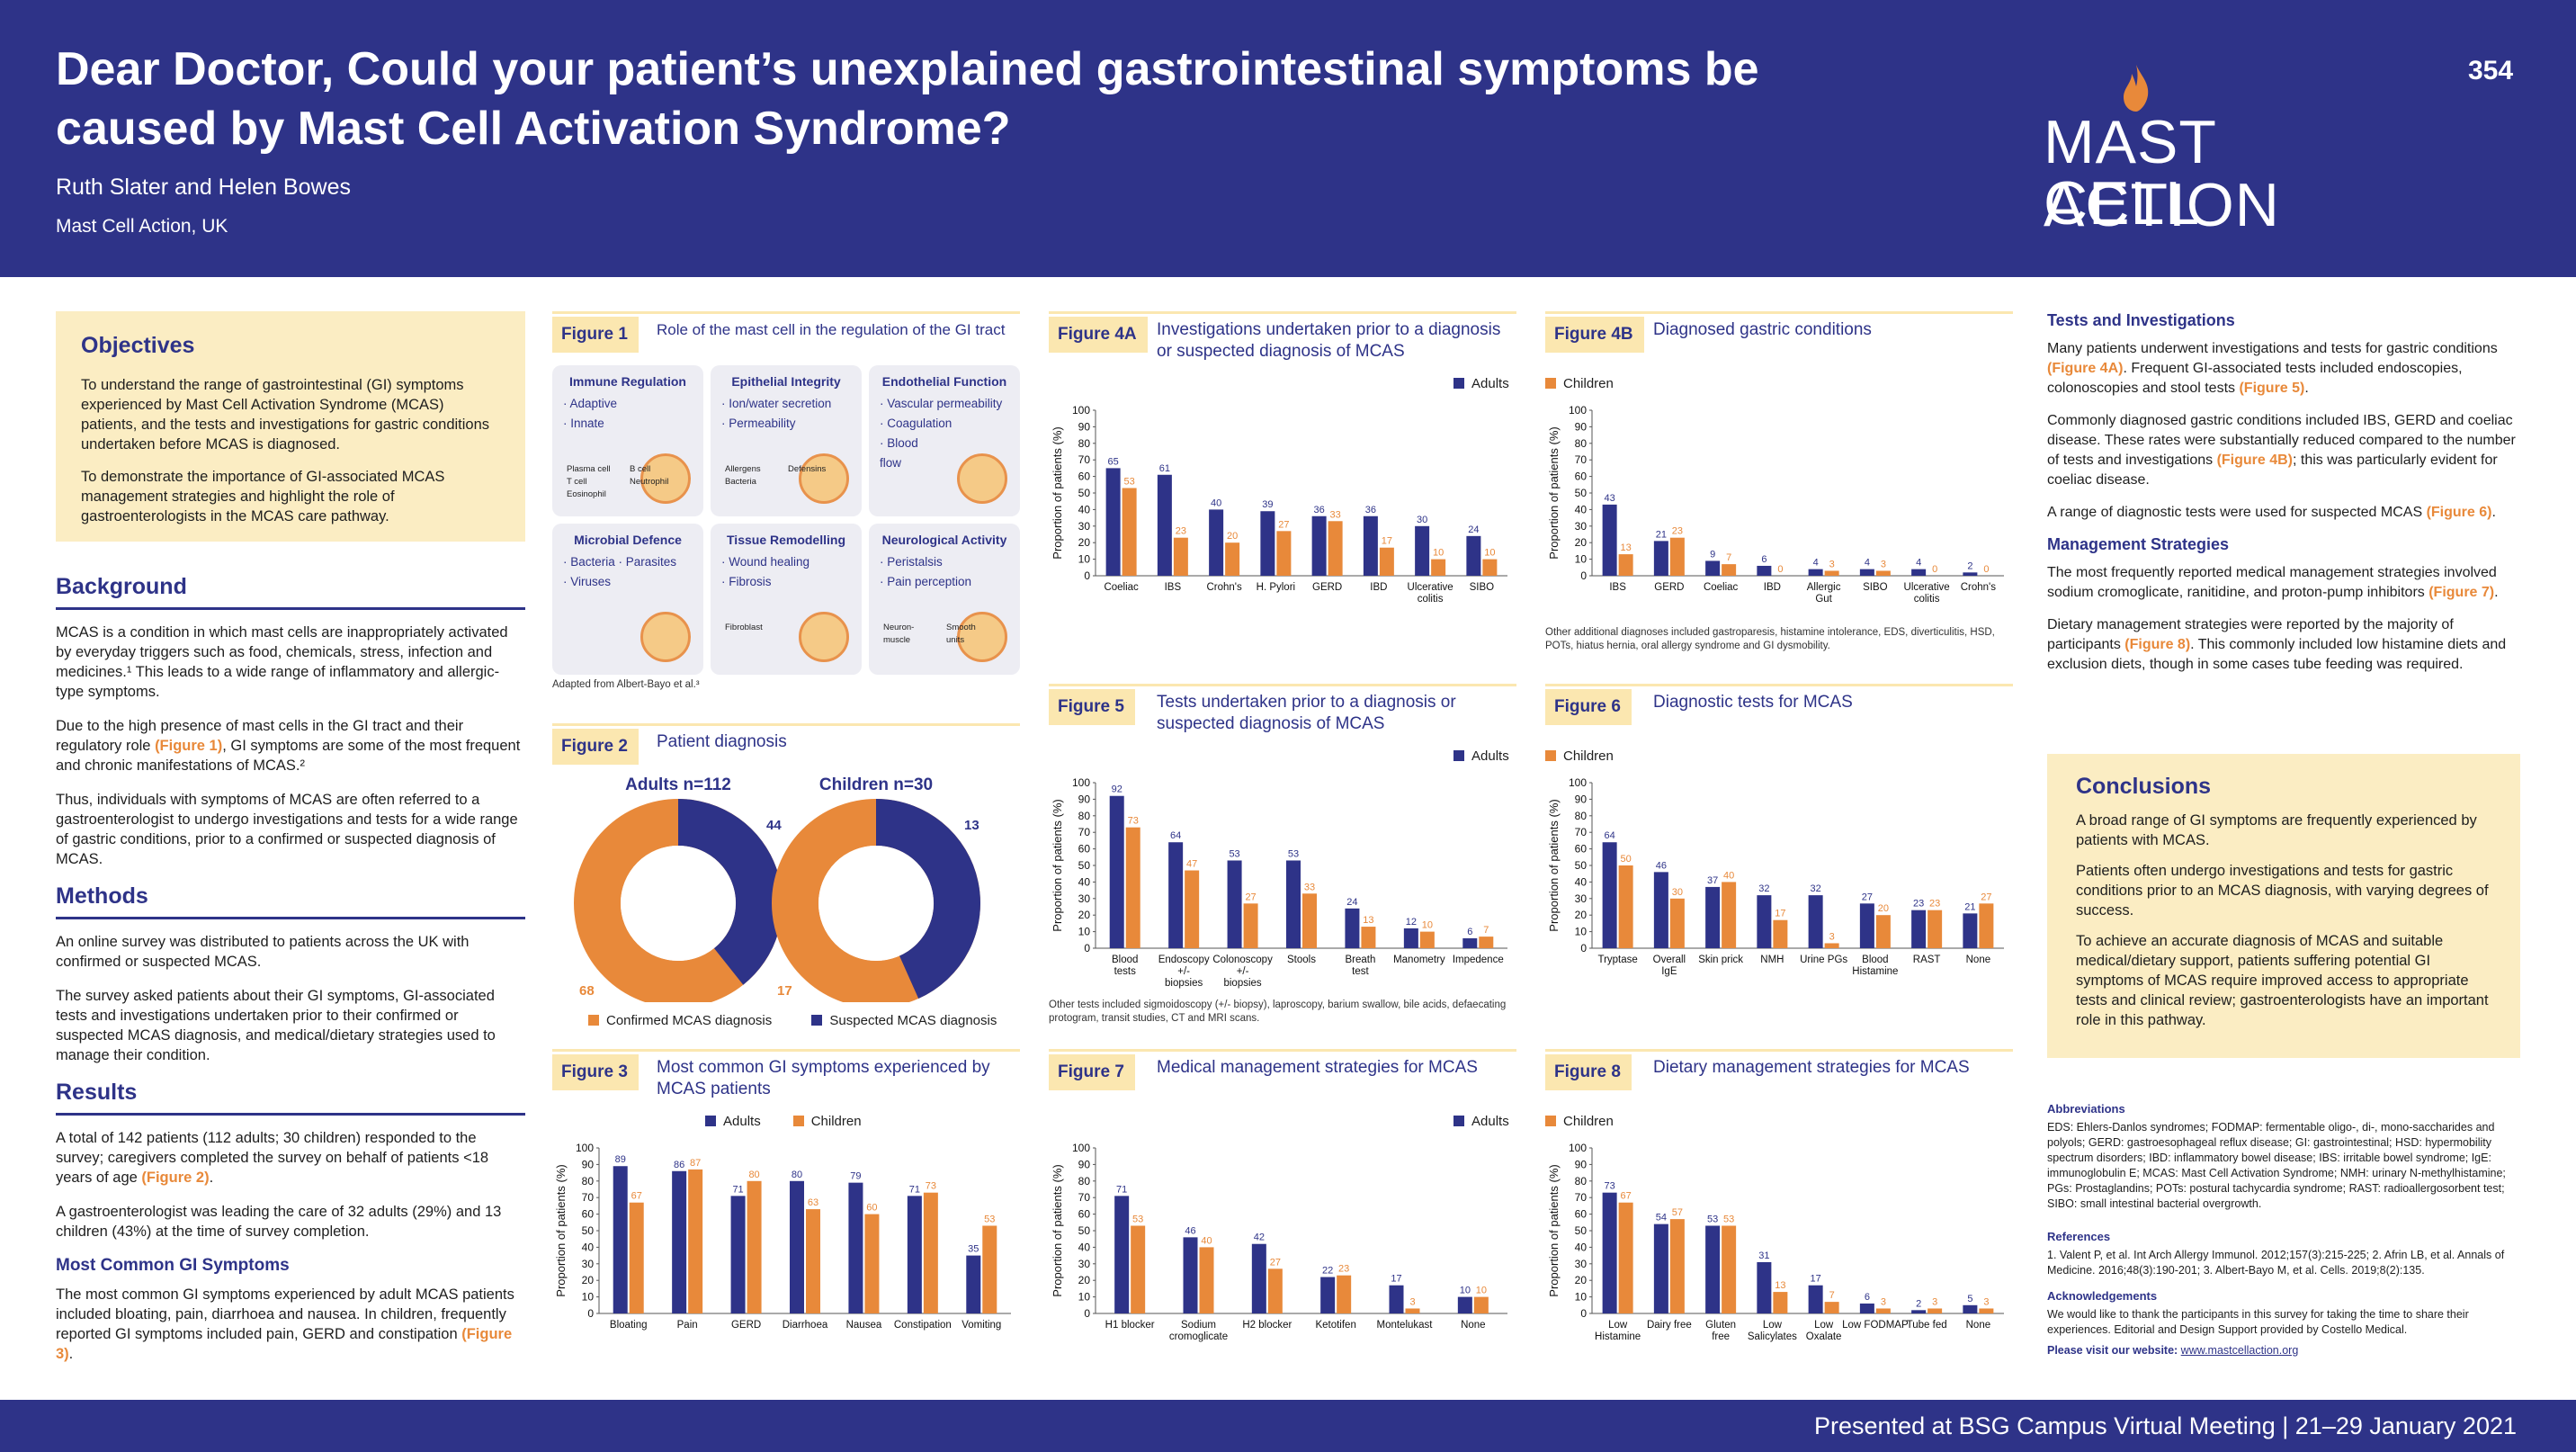 This screenshot has height=1452, width=2576. What do you see at coordinates (2239, 1350) in the screenshot?
I see `website-link: www.mastcellaction.org` at bounding box center [2239, 1350].